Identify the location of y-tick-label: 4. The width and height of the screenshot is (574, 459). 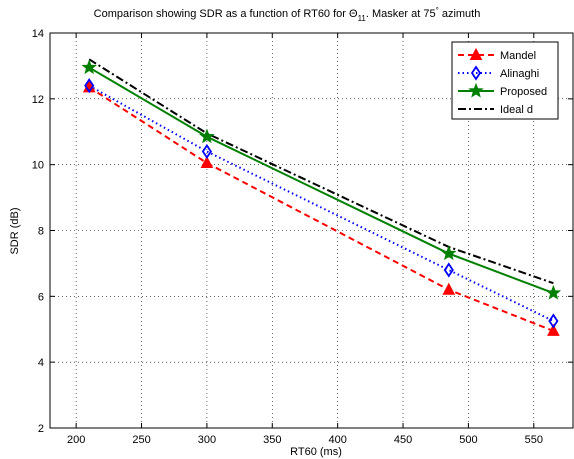
(41, 363).